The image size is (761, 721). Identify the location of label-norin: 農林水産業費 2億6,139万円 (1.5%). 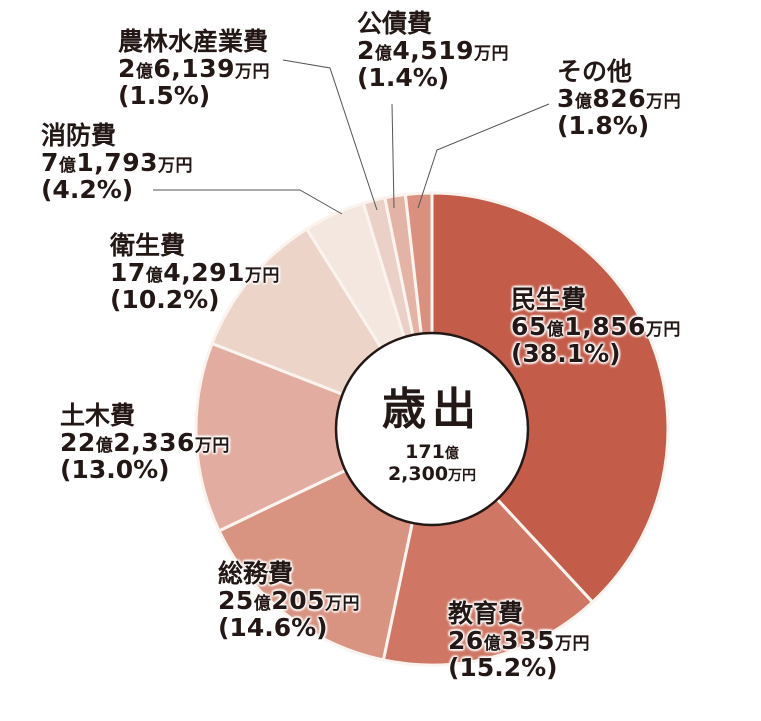
(194, 68).